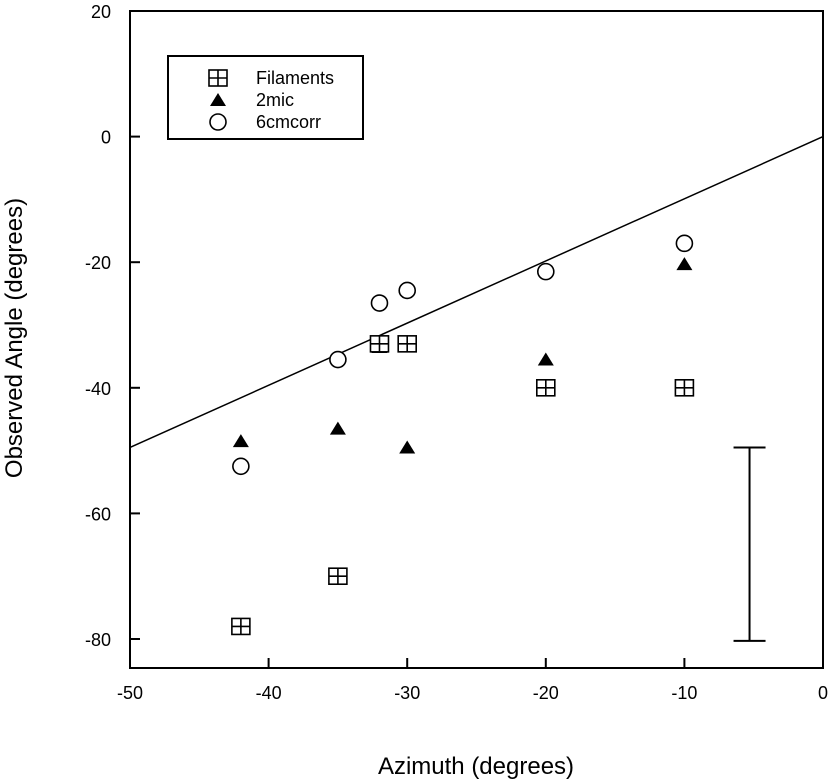  Describe the element at coordinates (407, 693) in the screenshot. I see `x-tick-label: -30` at that location.